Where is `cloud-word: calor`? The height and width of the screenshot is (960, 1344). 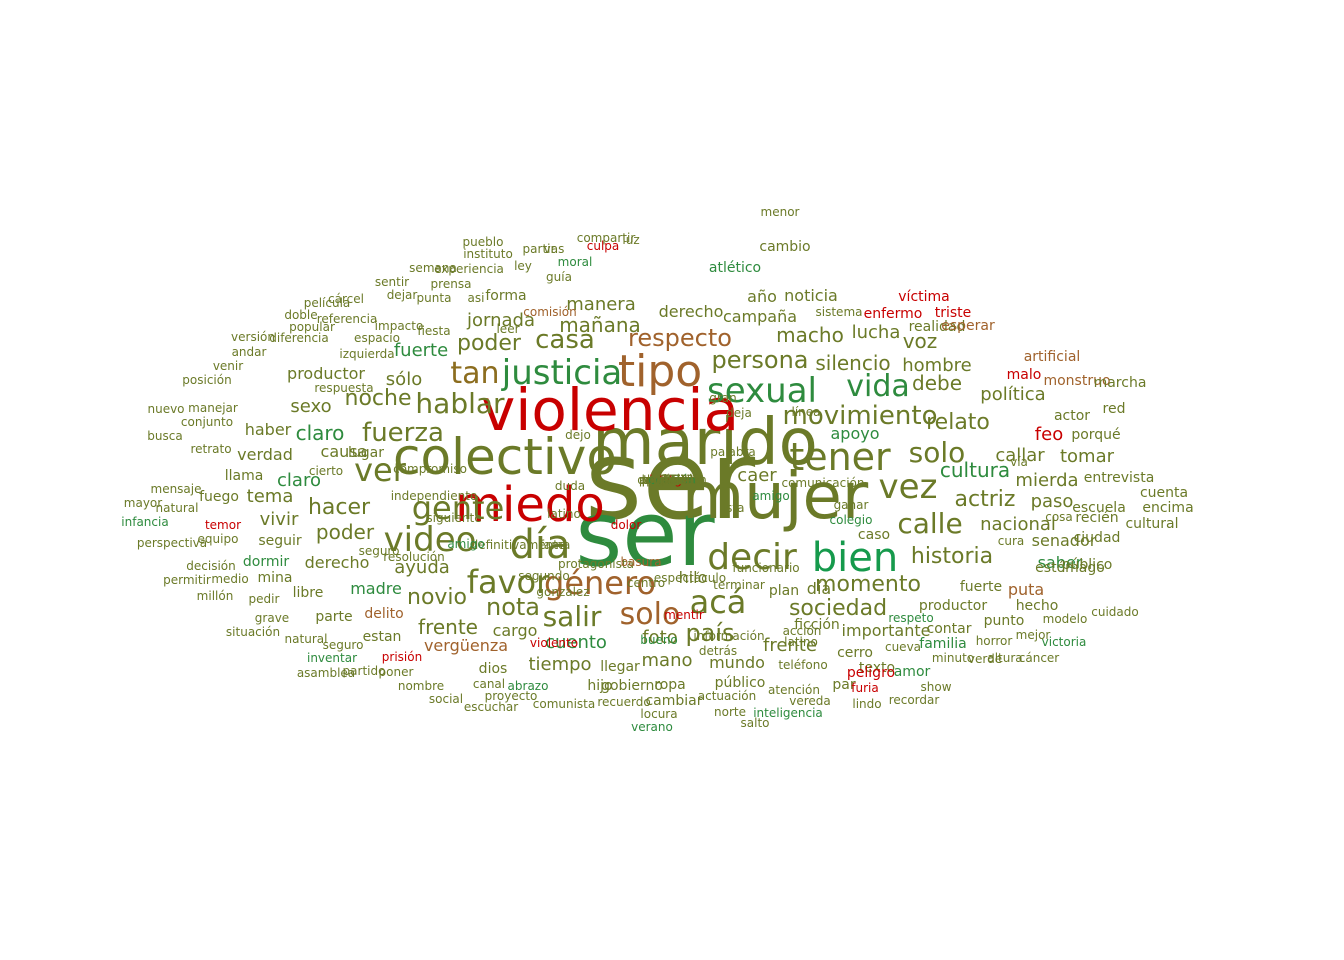
cloud-word: calor is located at coordinates (672, 480).